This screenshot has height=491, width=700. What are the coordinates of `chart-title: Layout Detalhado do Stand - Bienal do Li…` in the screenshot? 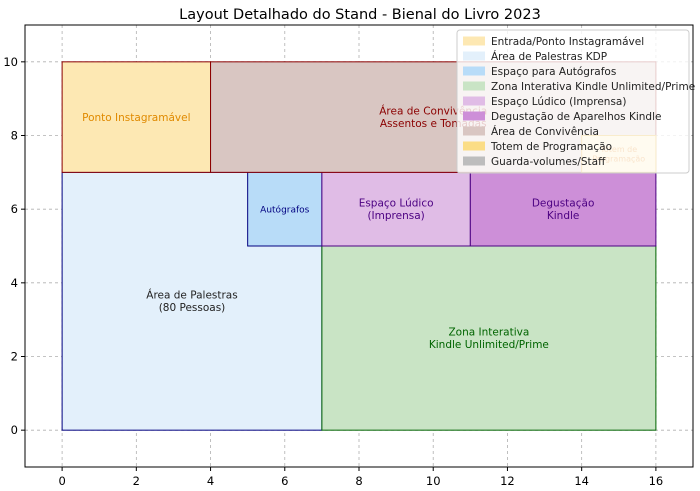 It's located at (360, 15).